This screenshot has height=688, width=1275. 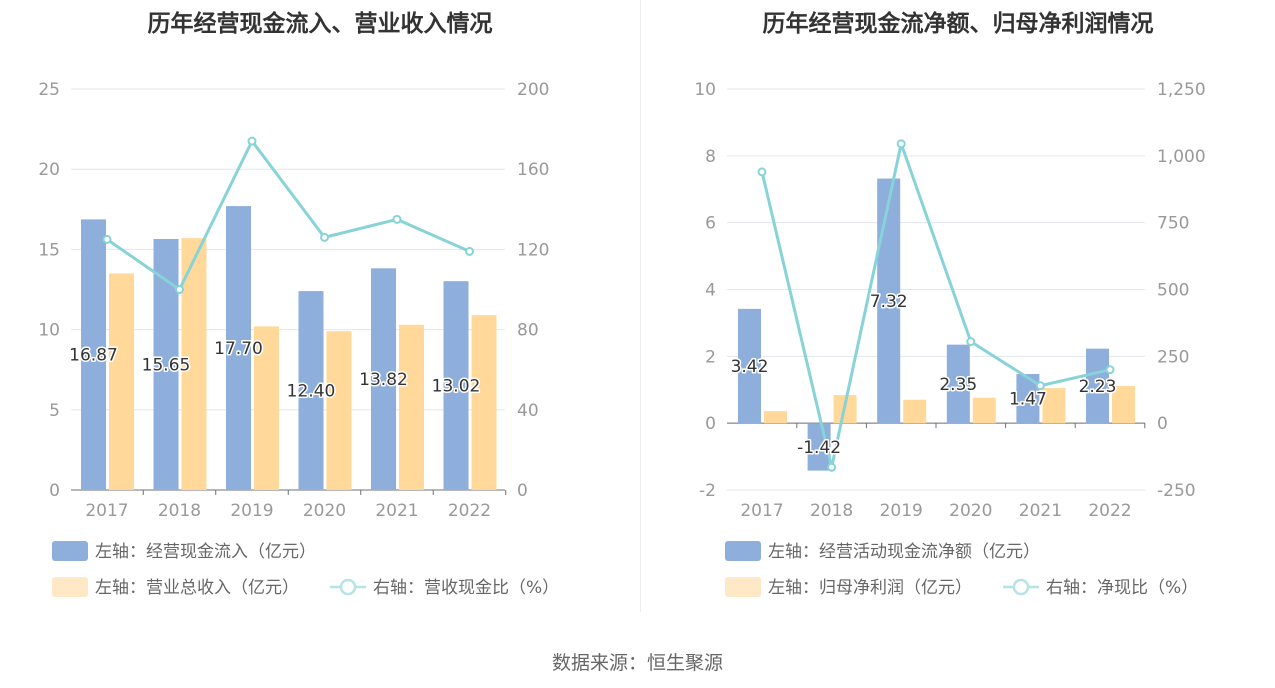 I want to click on y-right-tick-label: 120, so click(x=533, y=250).